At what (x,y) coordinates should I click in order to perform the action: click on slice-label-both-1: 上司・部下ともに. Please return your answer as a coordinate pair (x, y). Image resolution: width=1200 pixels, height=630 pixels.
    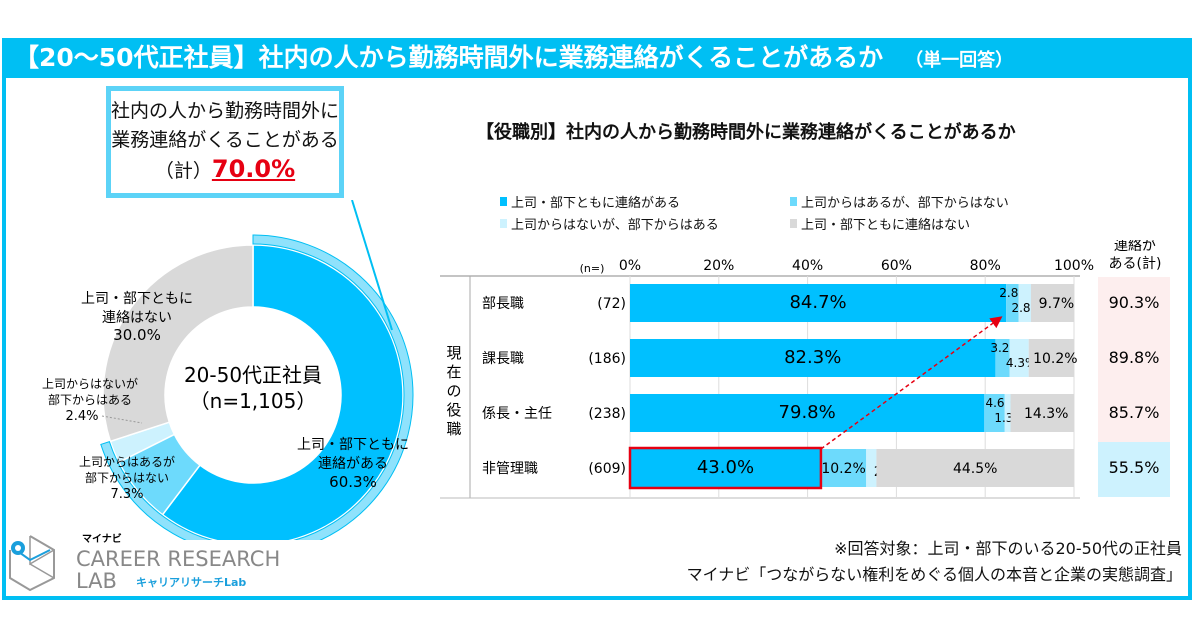
    Looking at the image, I should click on (353, 445).